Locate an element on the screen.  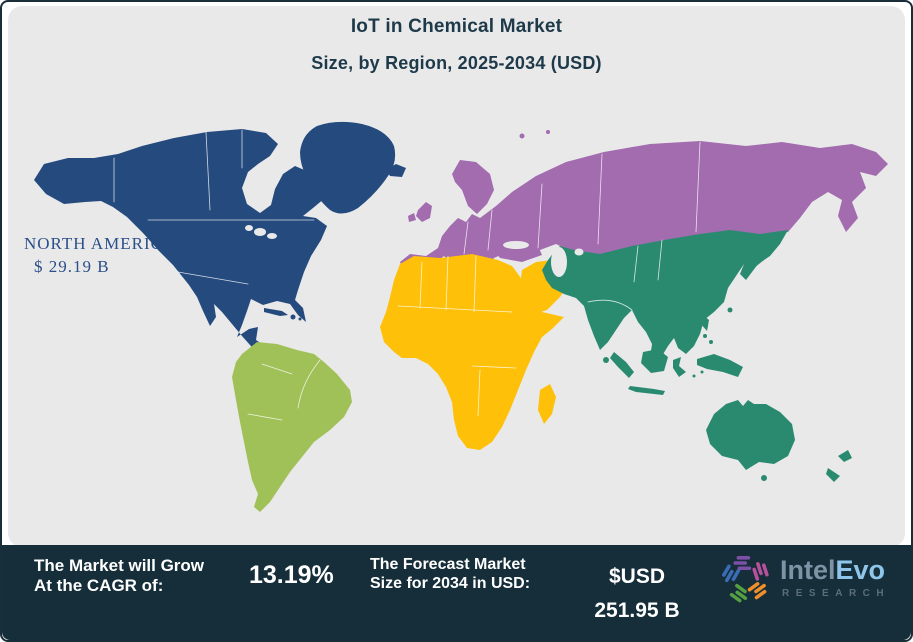
region-africa is located at coordinates (472, 352).